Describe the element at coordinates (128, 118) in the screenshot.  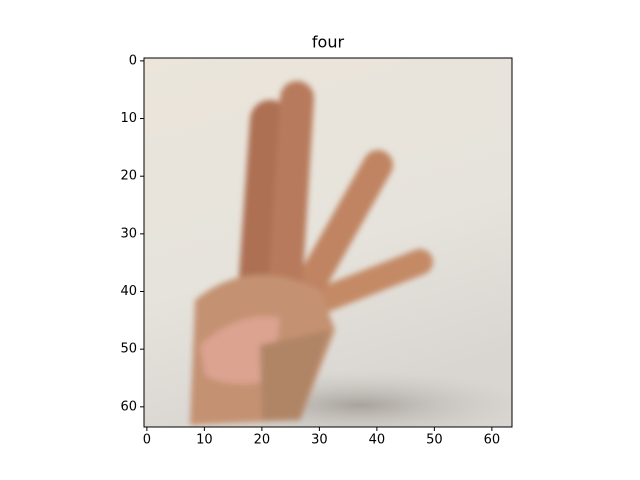
I see `y-tick-label: 10` at that location.